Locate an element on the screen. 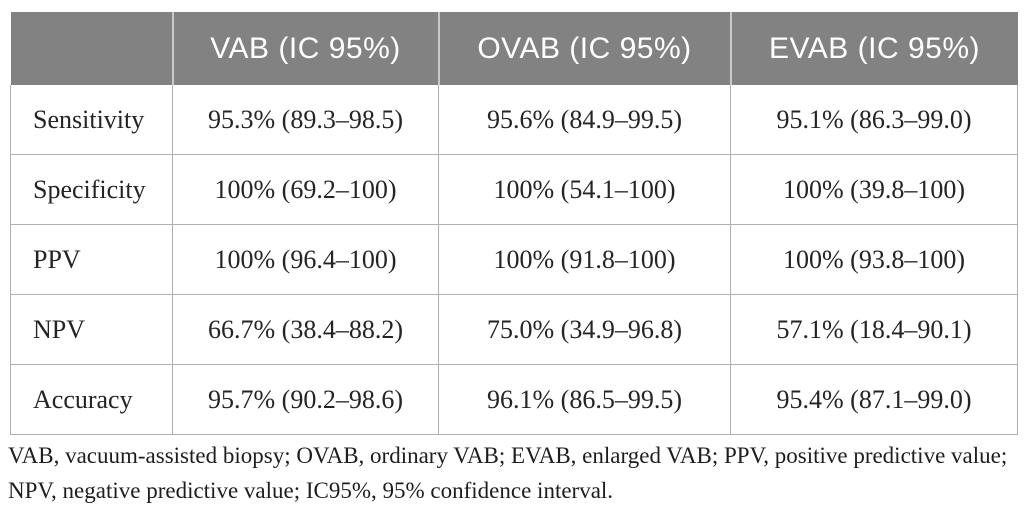  value-cell: 95.3% (89.3–98.5) is located at coordinates (305, 120).